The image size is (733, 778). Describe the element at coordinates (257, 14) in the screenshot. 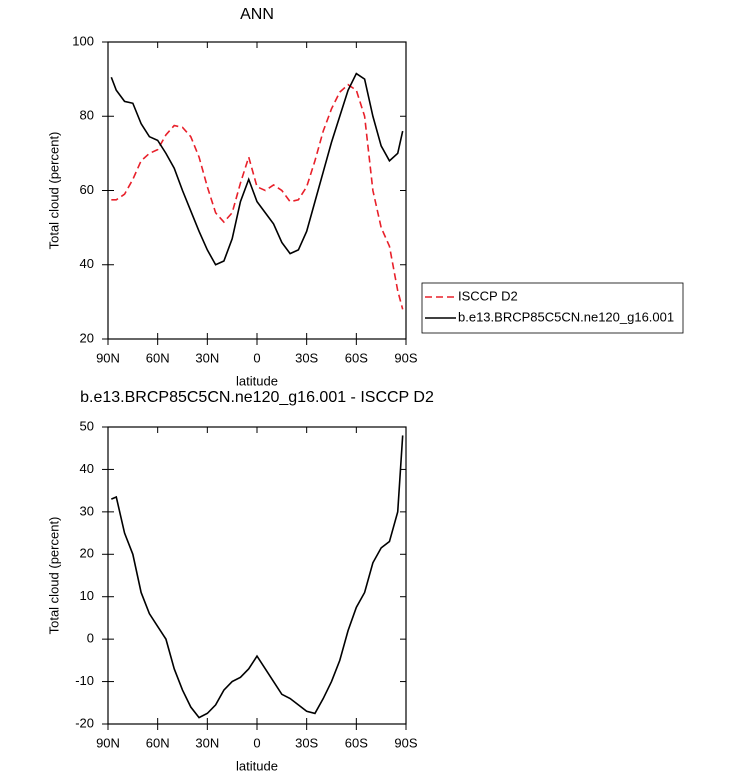

I see `chart-title: ANN` at that location.